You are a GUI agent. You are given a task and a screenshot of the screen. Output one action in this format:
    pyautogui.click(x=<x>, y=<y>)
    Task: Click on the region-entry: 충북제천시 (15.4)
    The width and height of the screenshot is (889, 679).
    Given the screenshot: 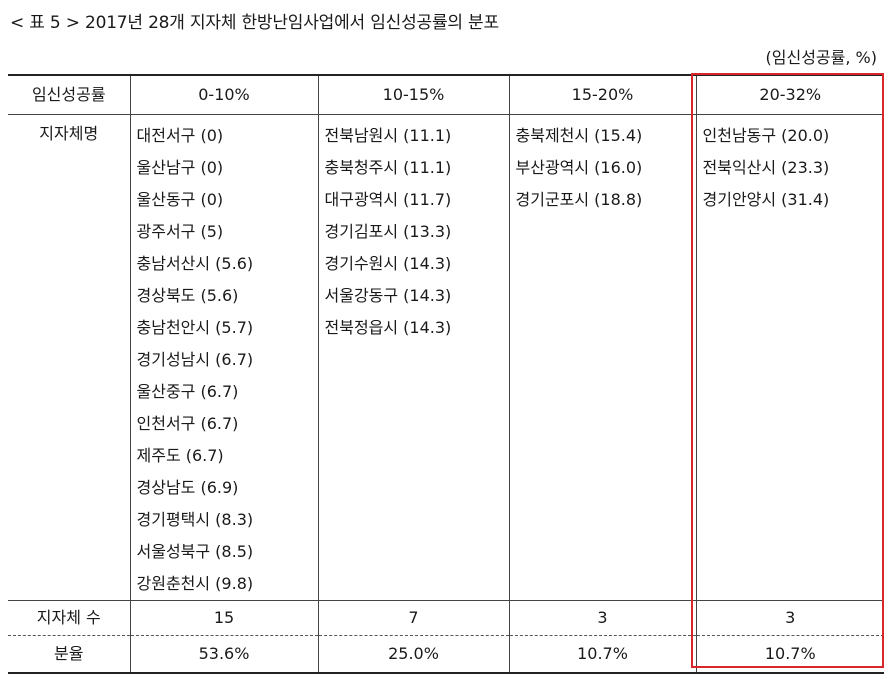 What is the action you would take?
    pyautogui.click(x=579, y=135)
    